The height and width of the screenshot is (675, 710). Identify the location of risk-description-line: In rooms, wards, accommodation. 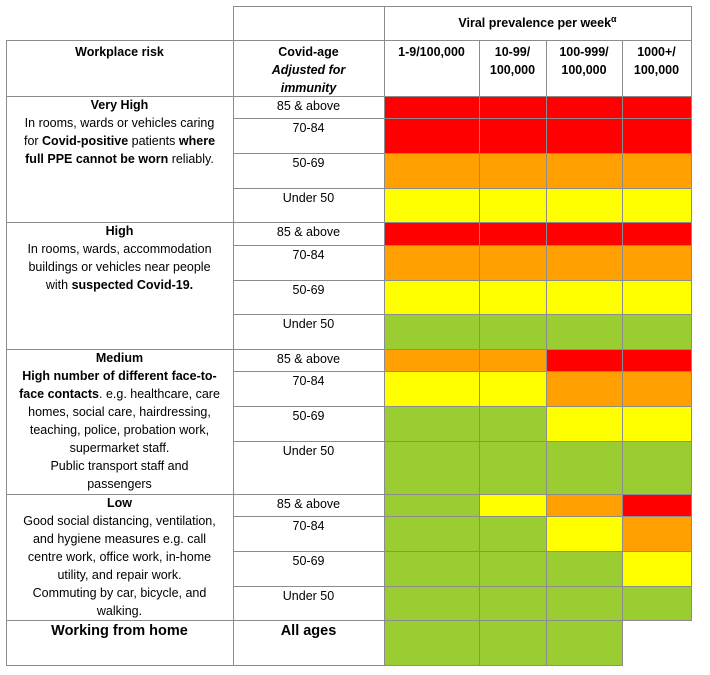
(119, 250).